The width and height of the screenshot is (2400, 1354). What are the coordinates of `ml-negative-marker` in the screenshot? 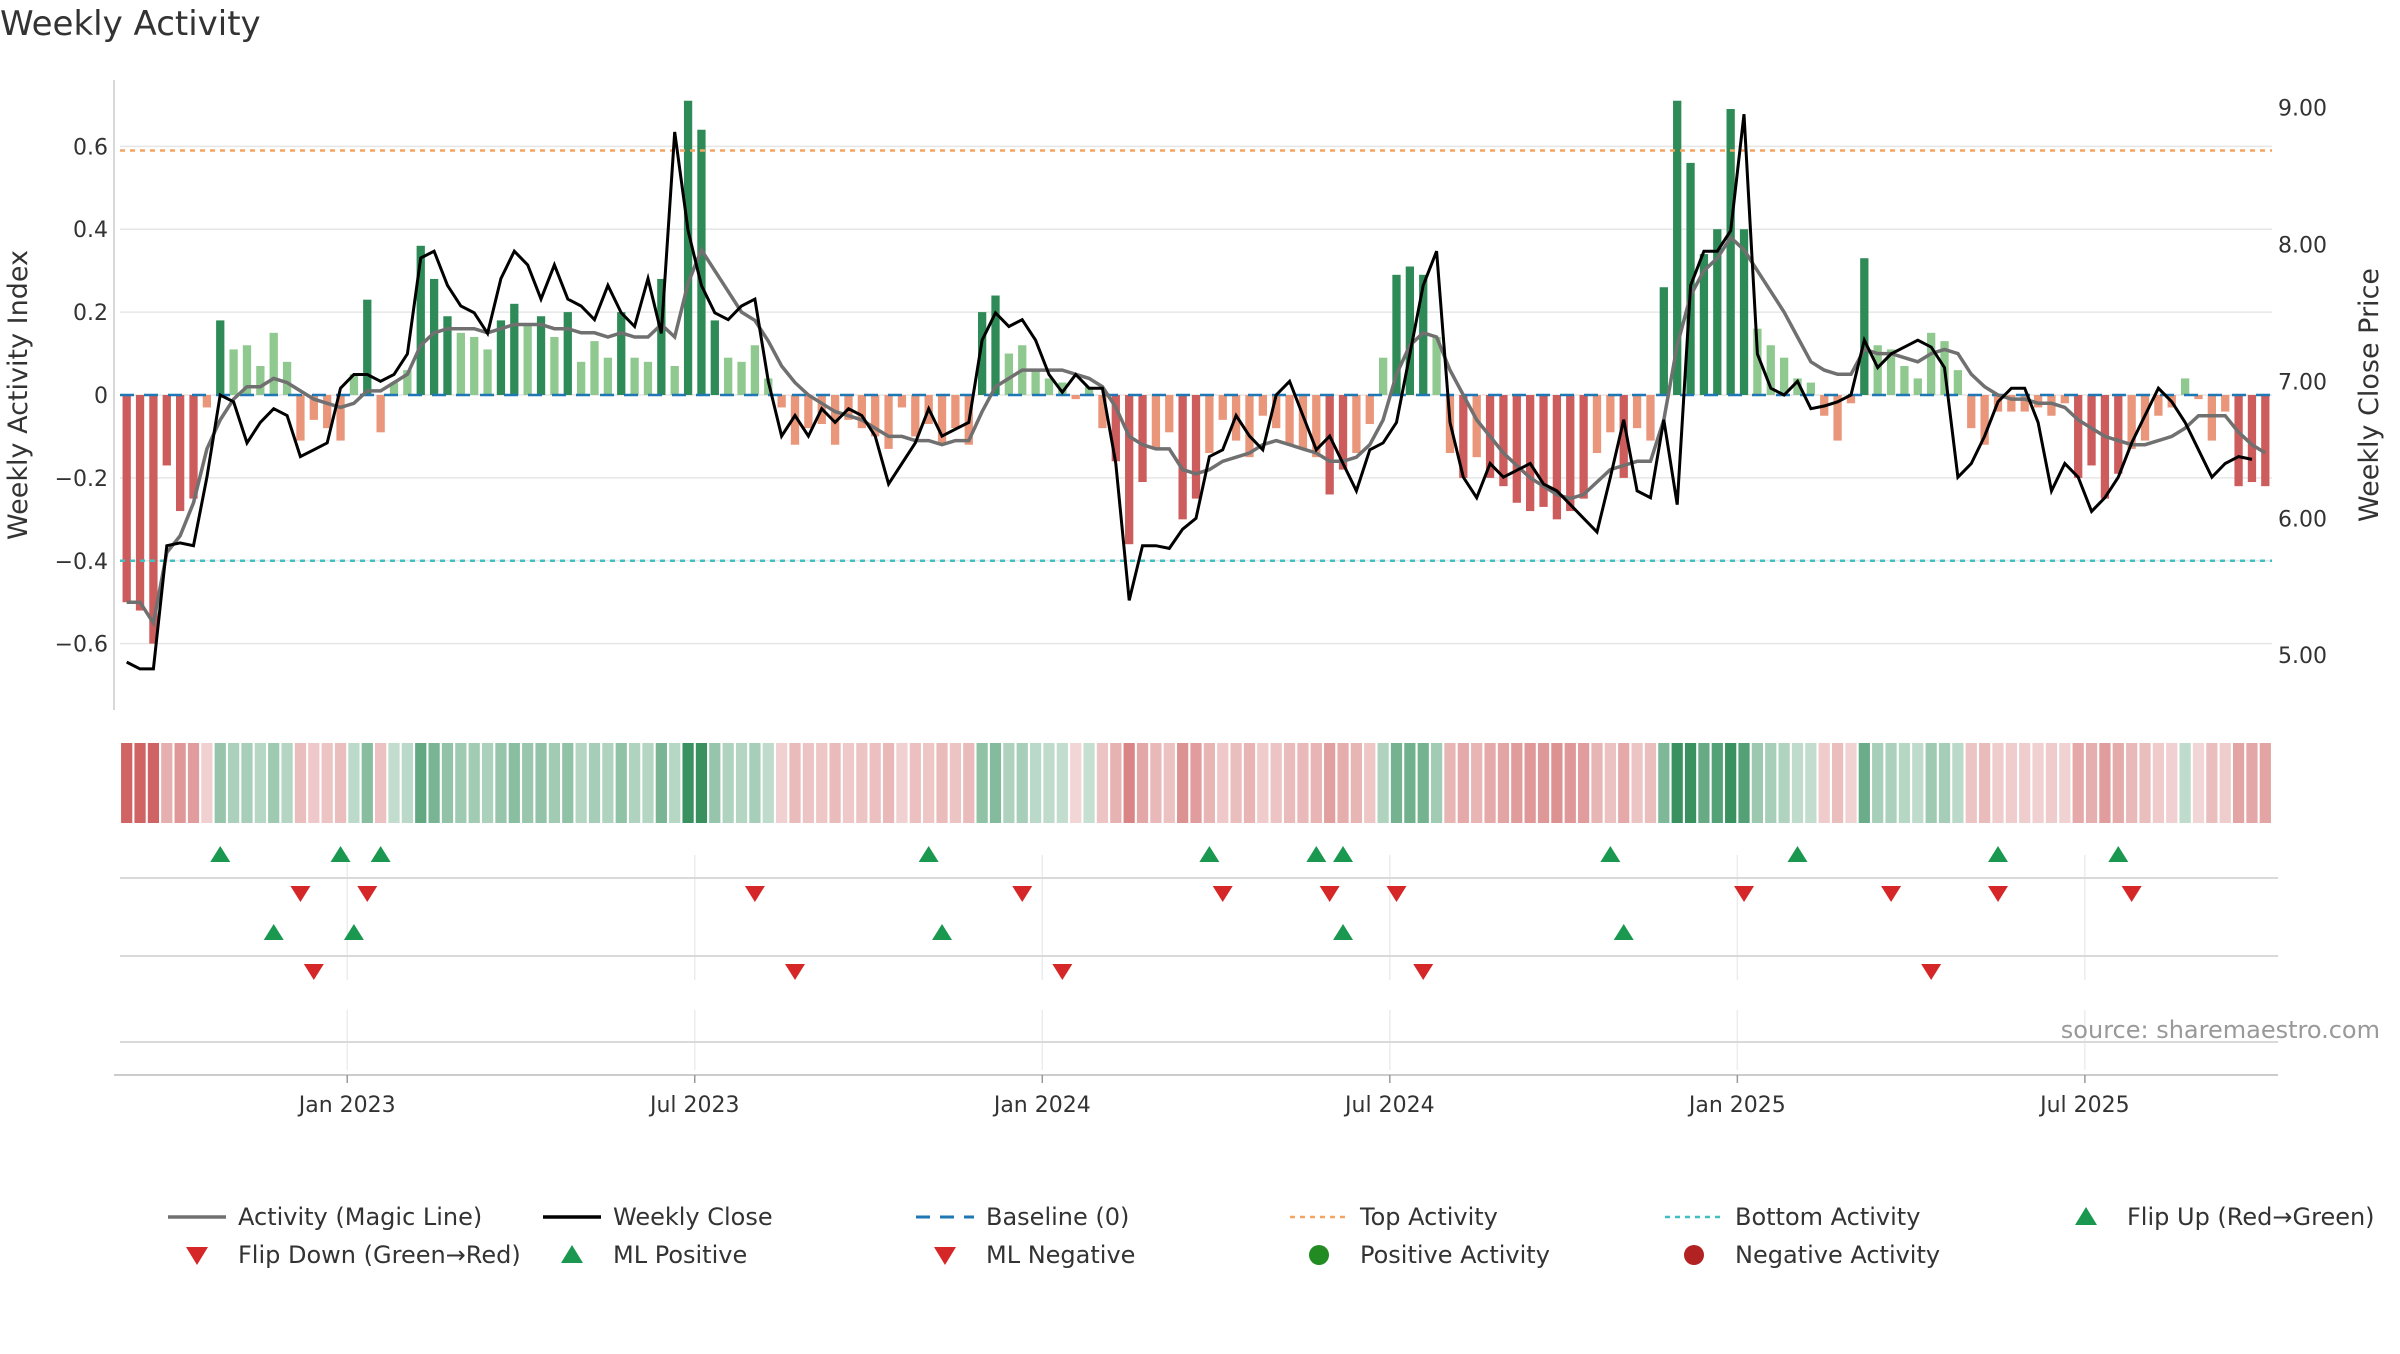 It's located at (1931, 972).